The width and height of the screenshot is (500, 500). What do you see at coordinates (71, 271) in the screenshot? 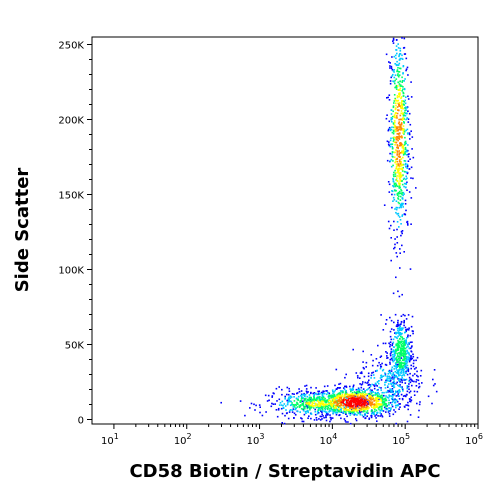
I see `y-tick-label: 100K` at bounding box center [71, 271].